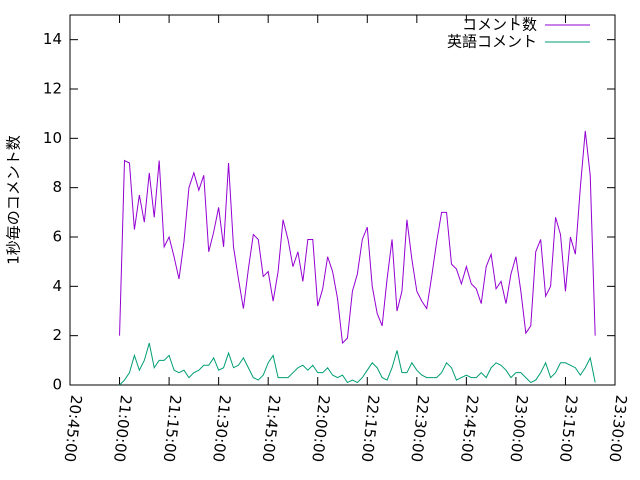 The width and height of the screenshot is (640, 480). Describe the element at coordinates (271, 428) in the screenshot. I see `x-tick-label: 21:45:00` at that location.